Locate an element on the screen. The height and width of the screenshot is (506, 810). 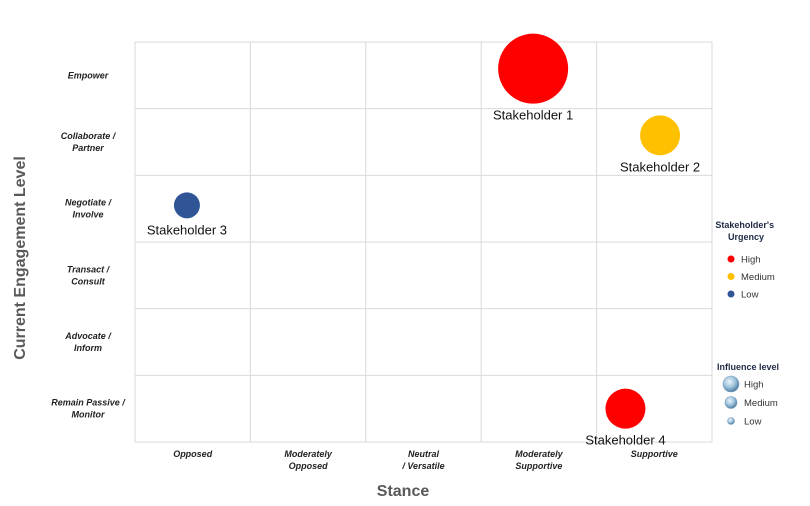
influence-legend-label: Medium is located at coordinates (761, 403).